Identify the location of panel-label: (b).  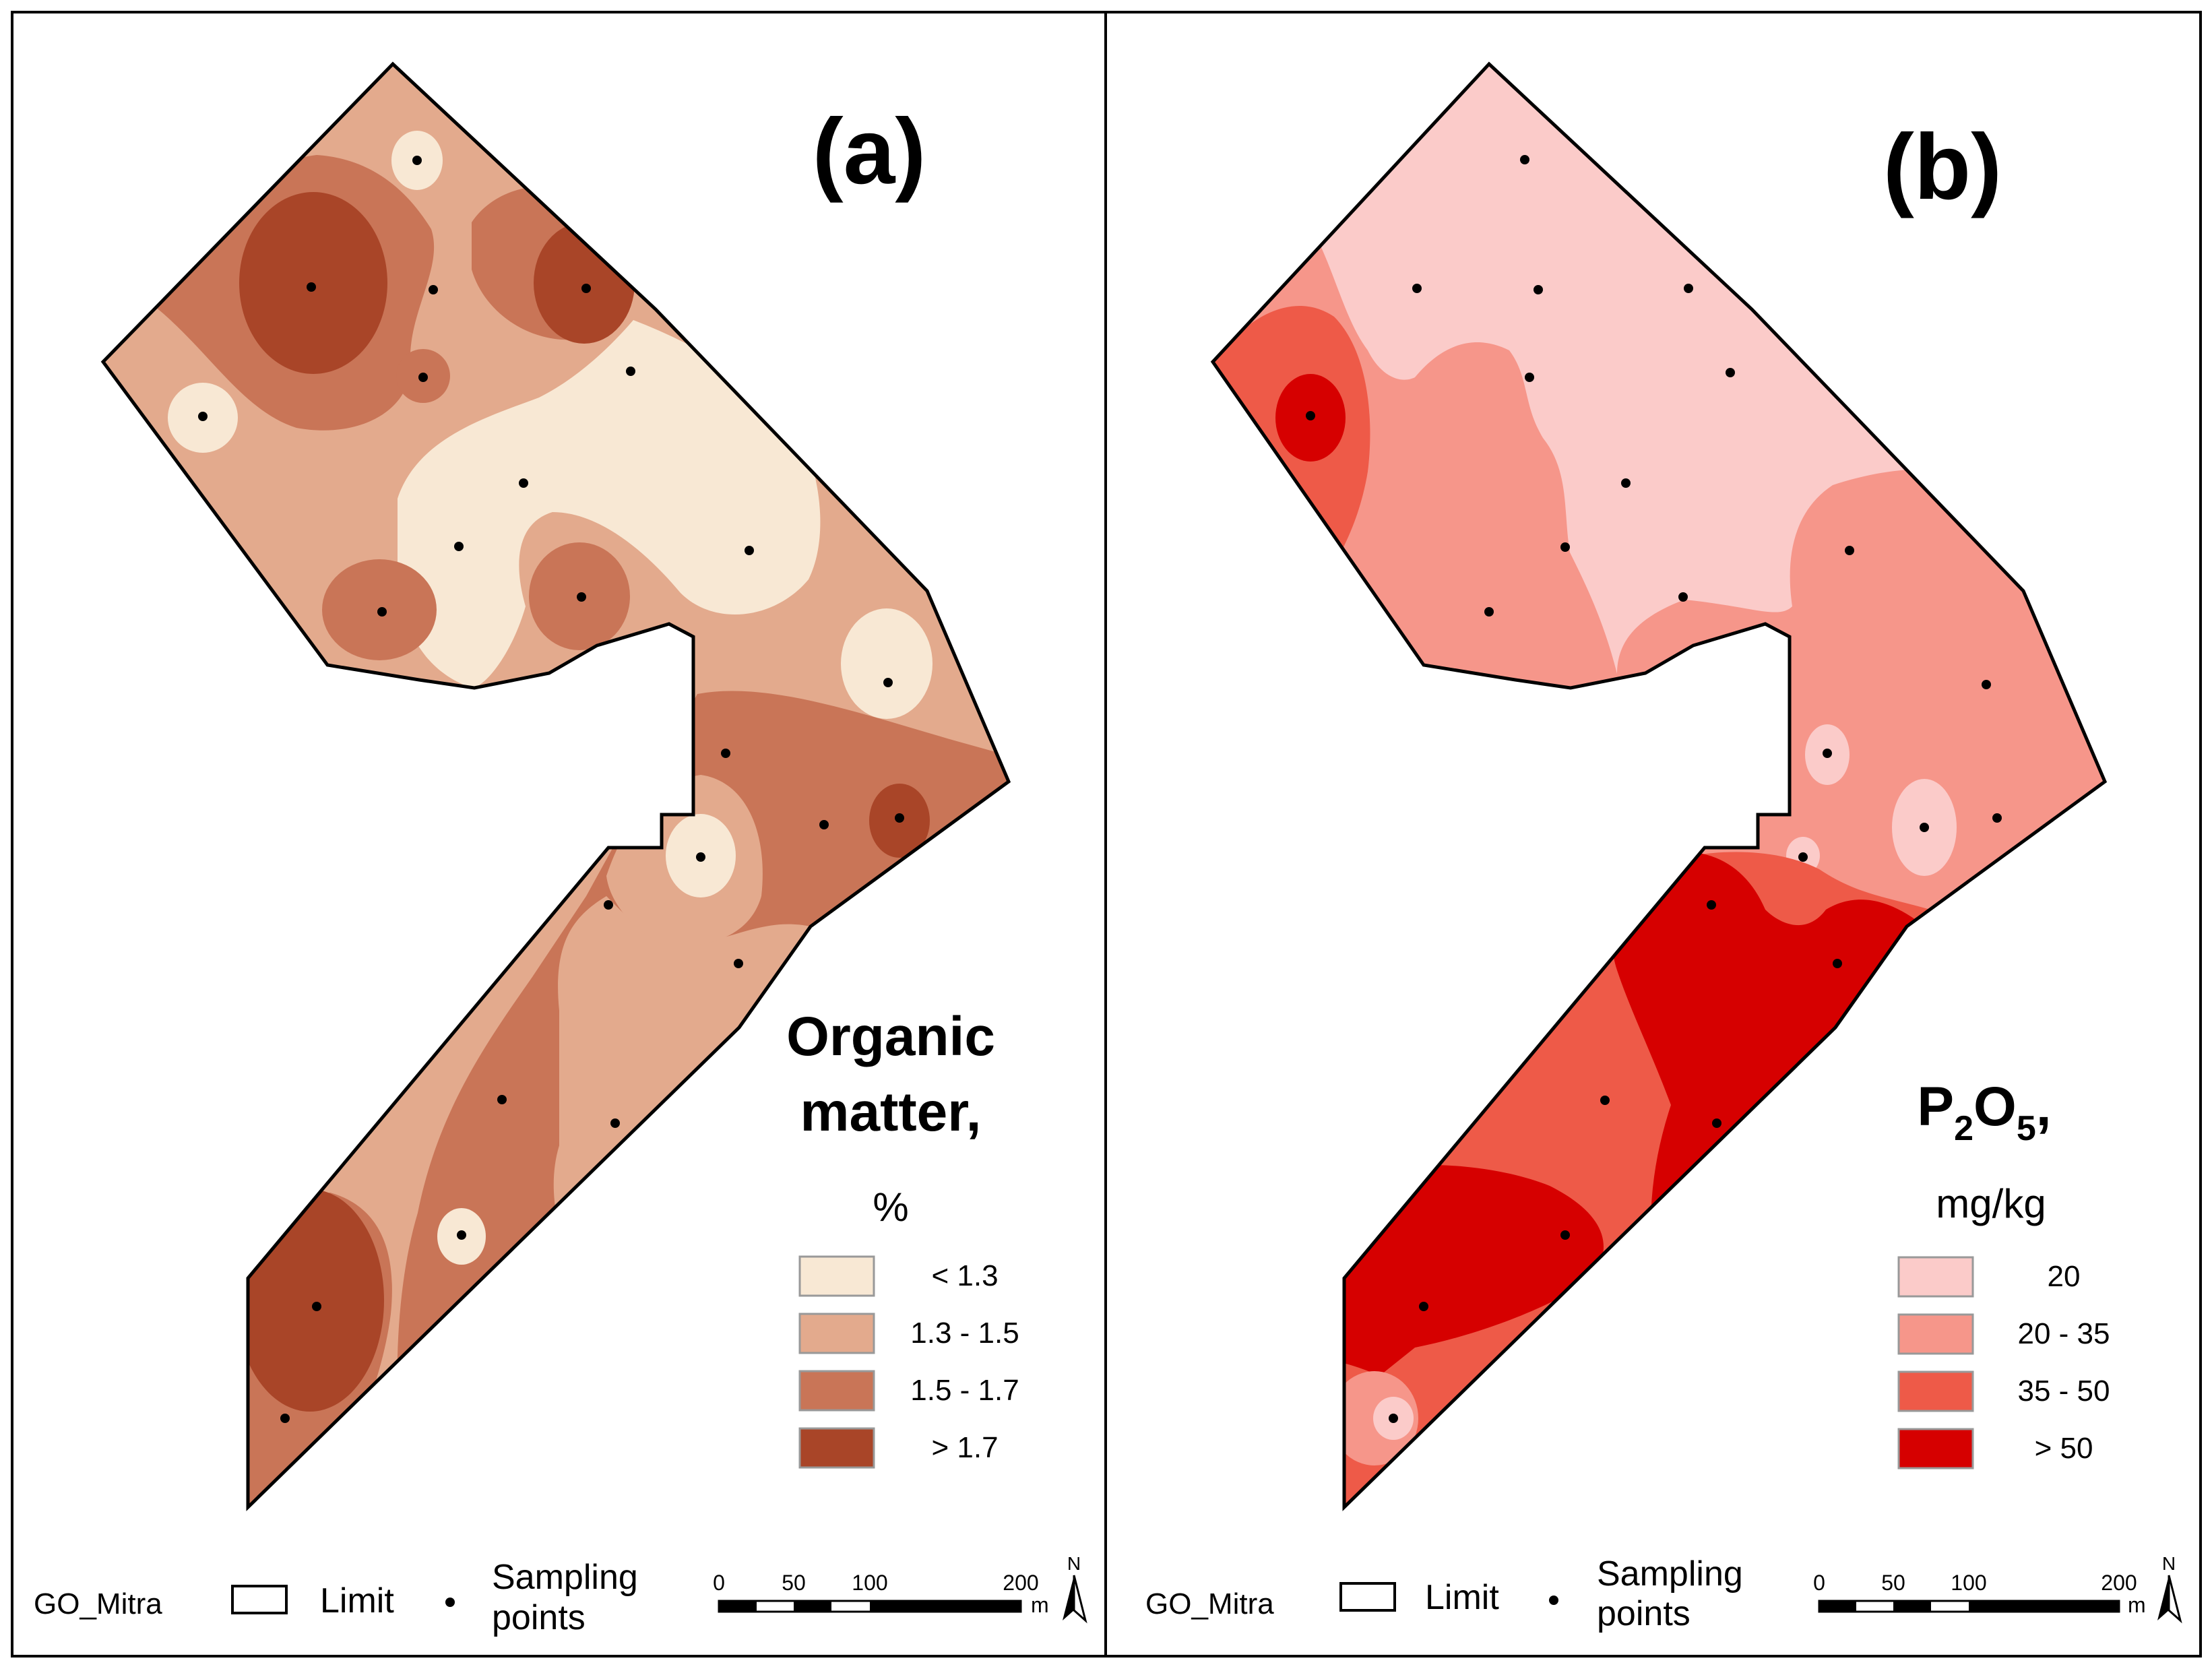
(1942, 167).